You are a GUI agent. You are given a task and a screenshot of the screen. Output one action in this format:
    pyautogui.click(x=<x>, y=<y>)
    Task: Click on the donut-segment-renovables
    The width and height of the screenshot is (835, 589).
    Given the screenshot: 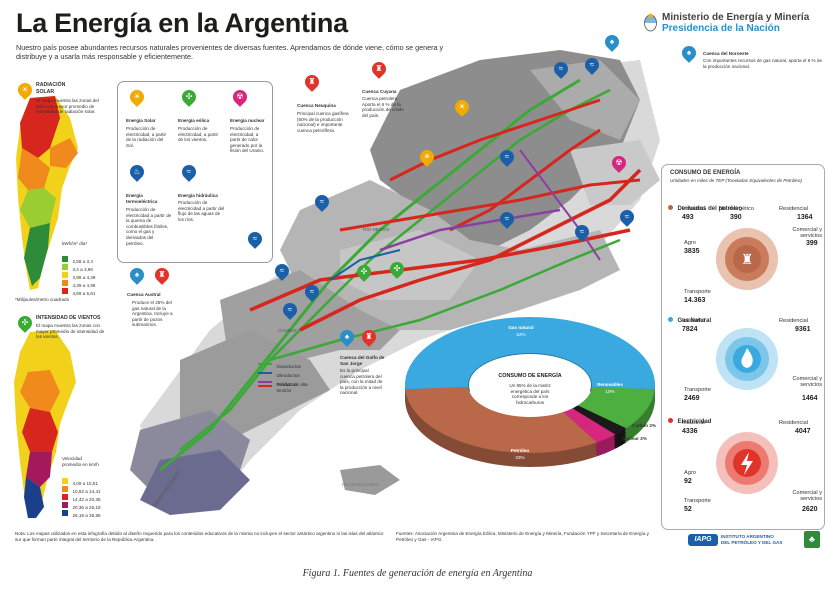 What is the action you would take?
    pyautogui.click(x=616, y=408)
    